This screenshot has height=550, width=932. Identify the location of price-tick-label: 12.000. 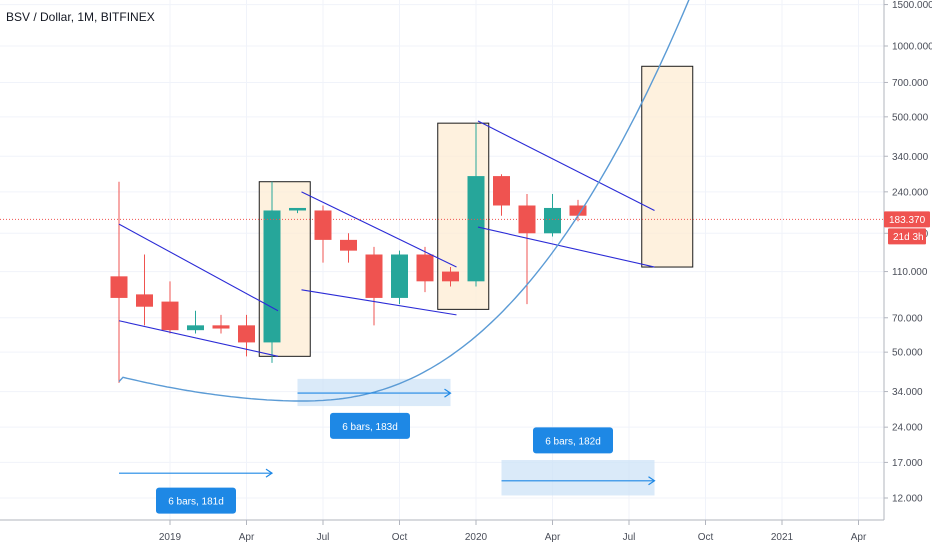
(907, 499).